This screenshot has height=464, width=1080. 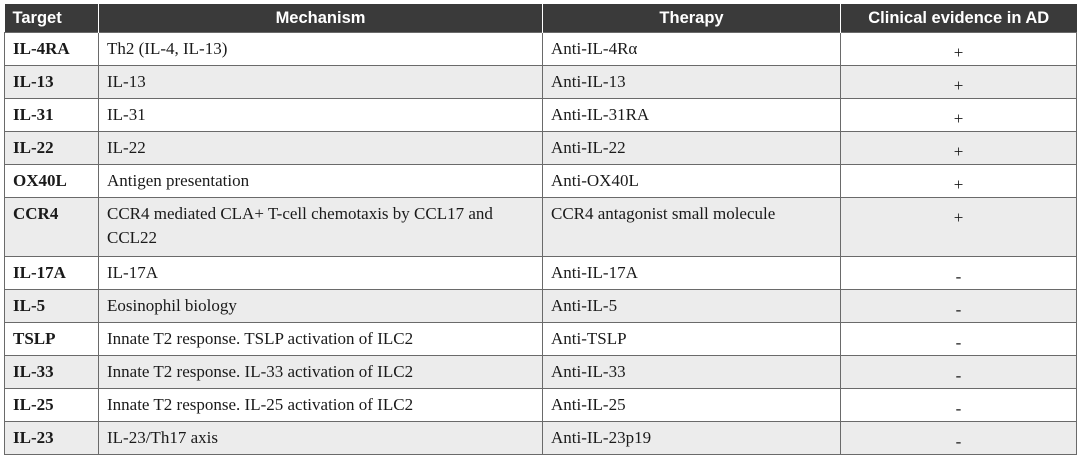 I want to click on therapy-cell: Anti-IL-13, so click(x=691, y=82).